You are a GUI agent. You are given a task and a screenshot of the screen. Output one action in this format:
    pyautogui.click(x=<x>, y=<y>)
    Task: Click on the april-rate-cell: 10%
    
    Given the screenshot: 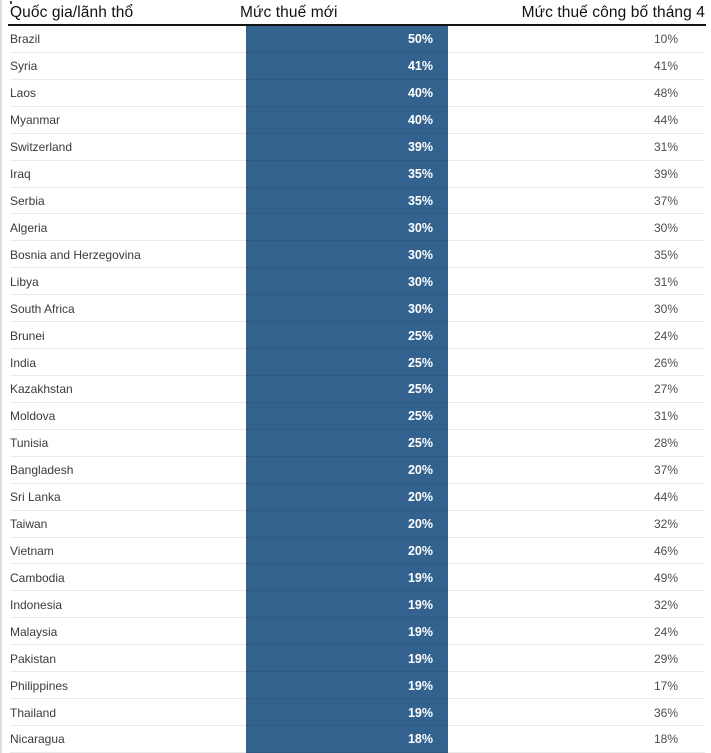 What is the action you would take?
    pyautogui.click(x=665, y=39)
    